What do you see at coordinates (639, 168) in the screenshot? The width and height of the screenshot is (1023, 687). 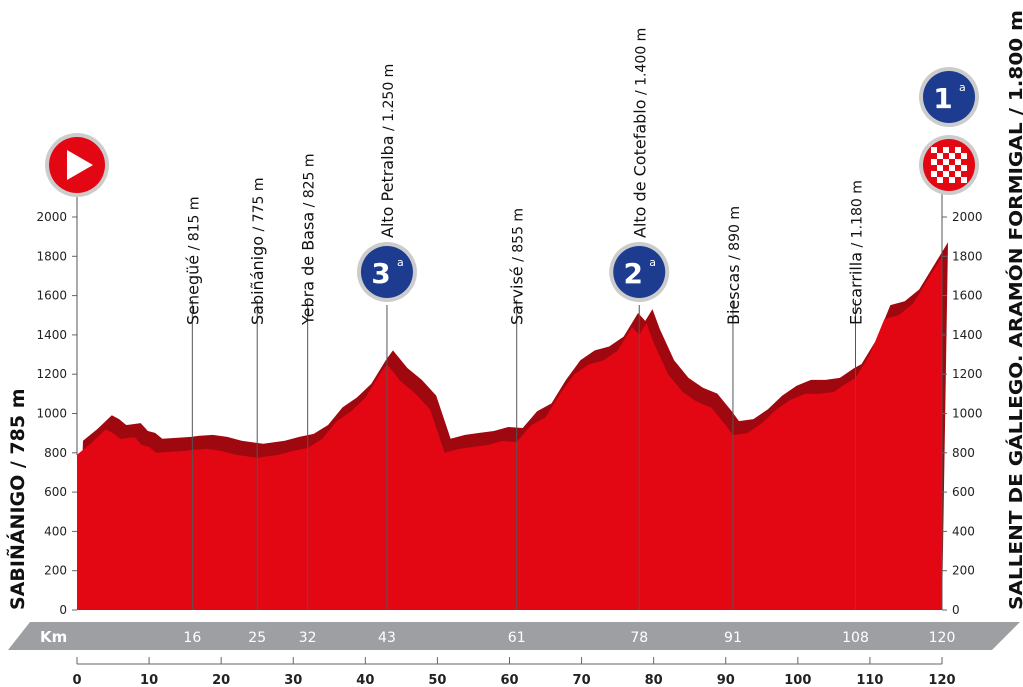 I see `waypoint-name: Alto de Cotefablo` at bounding box center [639, 168].